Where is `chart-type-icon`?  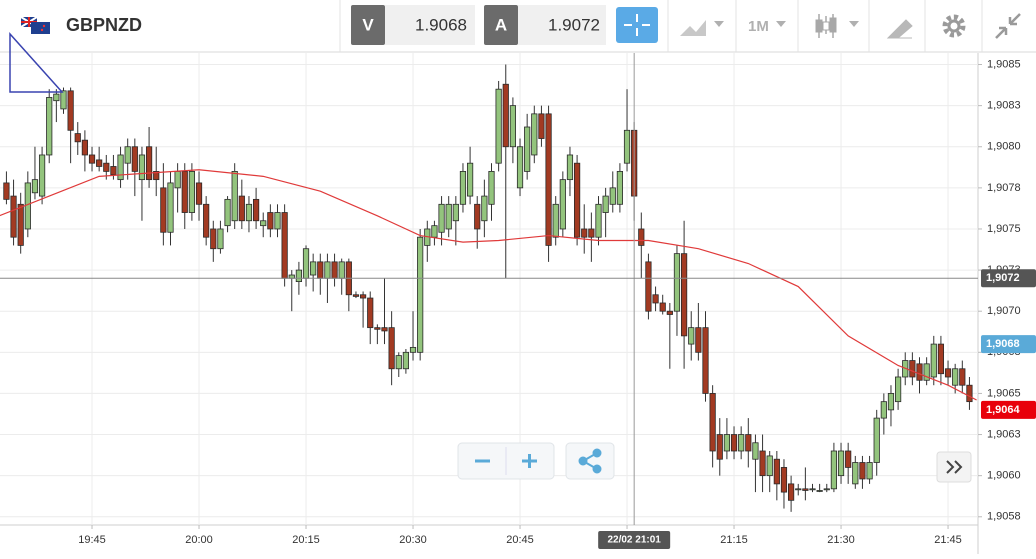
chart-type-icon is located at coordinates (693, 28).